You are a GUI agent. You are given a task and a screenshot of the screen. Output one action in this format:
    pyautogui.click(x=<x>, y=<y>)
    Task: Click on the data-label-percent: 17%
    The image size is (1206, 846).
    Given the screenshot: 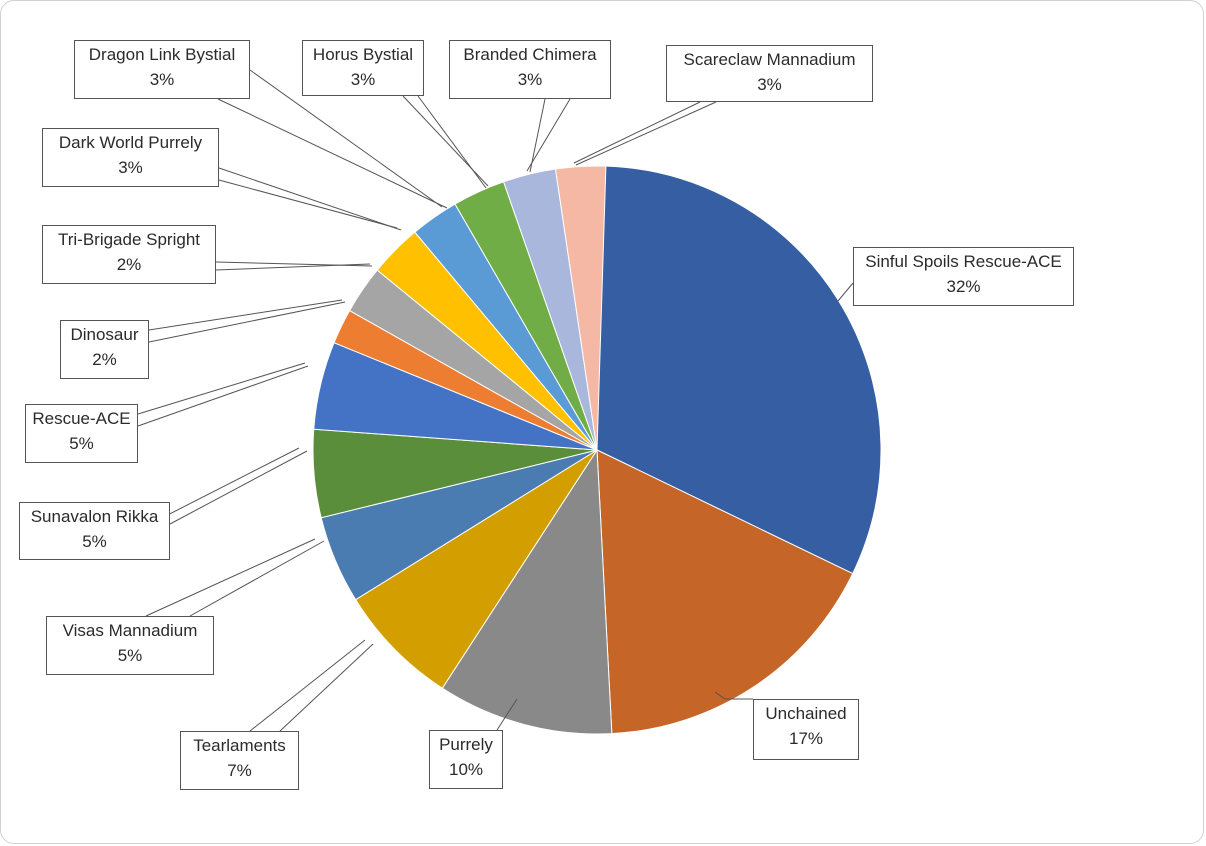 What is the action you would take?
    pyautogui.click(x=806, y=738)
    